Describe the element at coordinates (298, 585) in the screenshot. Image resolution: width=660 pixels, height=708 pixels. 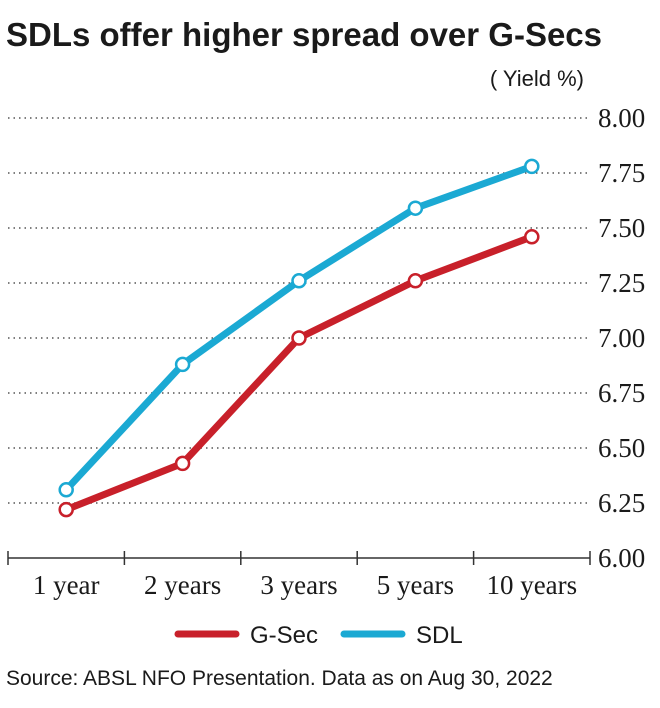
I see `x-tick-label: 3 years` at that location.